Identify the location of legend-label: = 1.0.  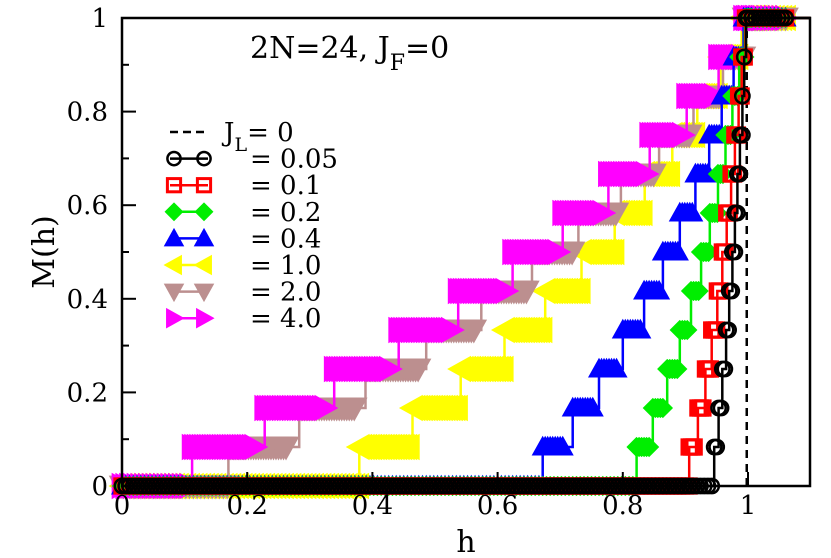
(285, 266).